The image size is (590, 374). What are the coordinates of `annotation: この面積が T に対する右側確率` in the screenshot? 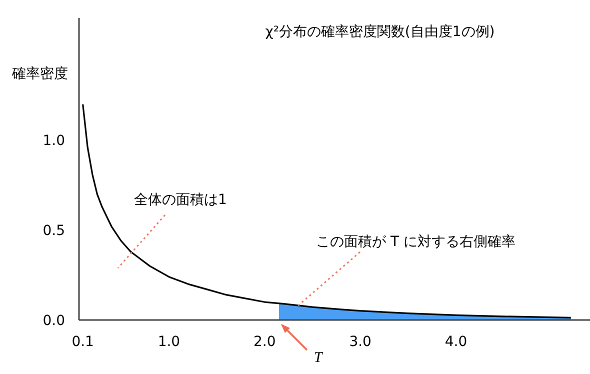 It's located at (416, 242).